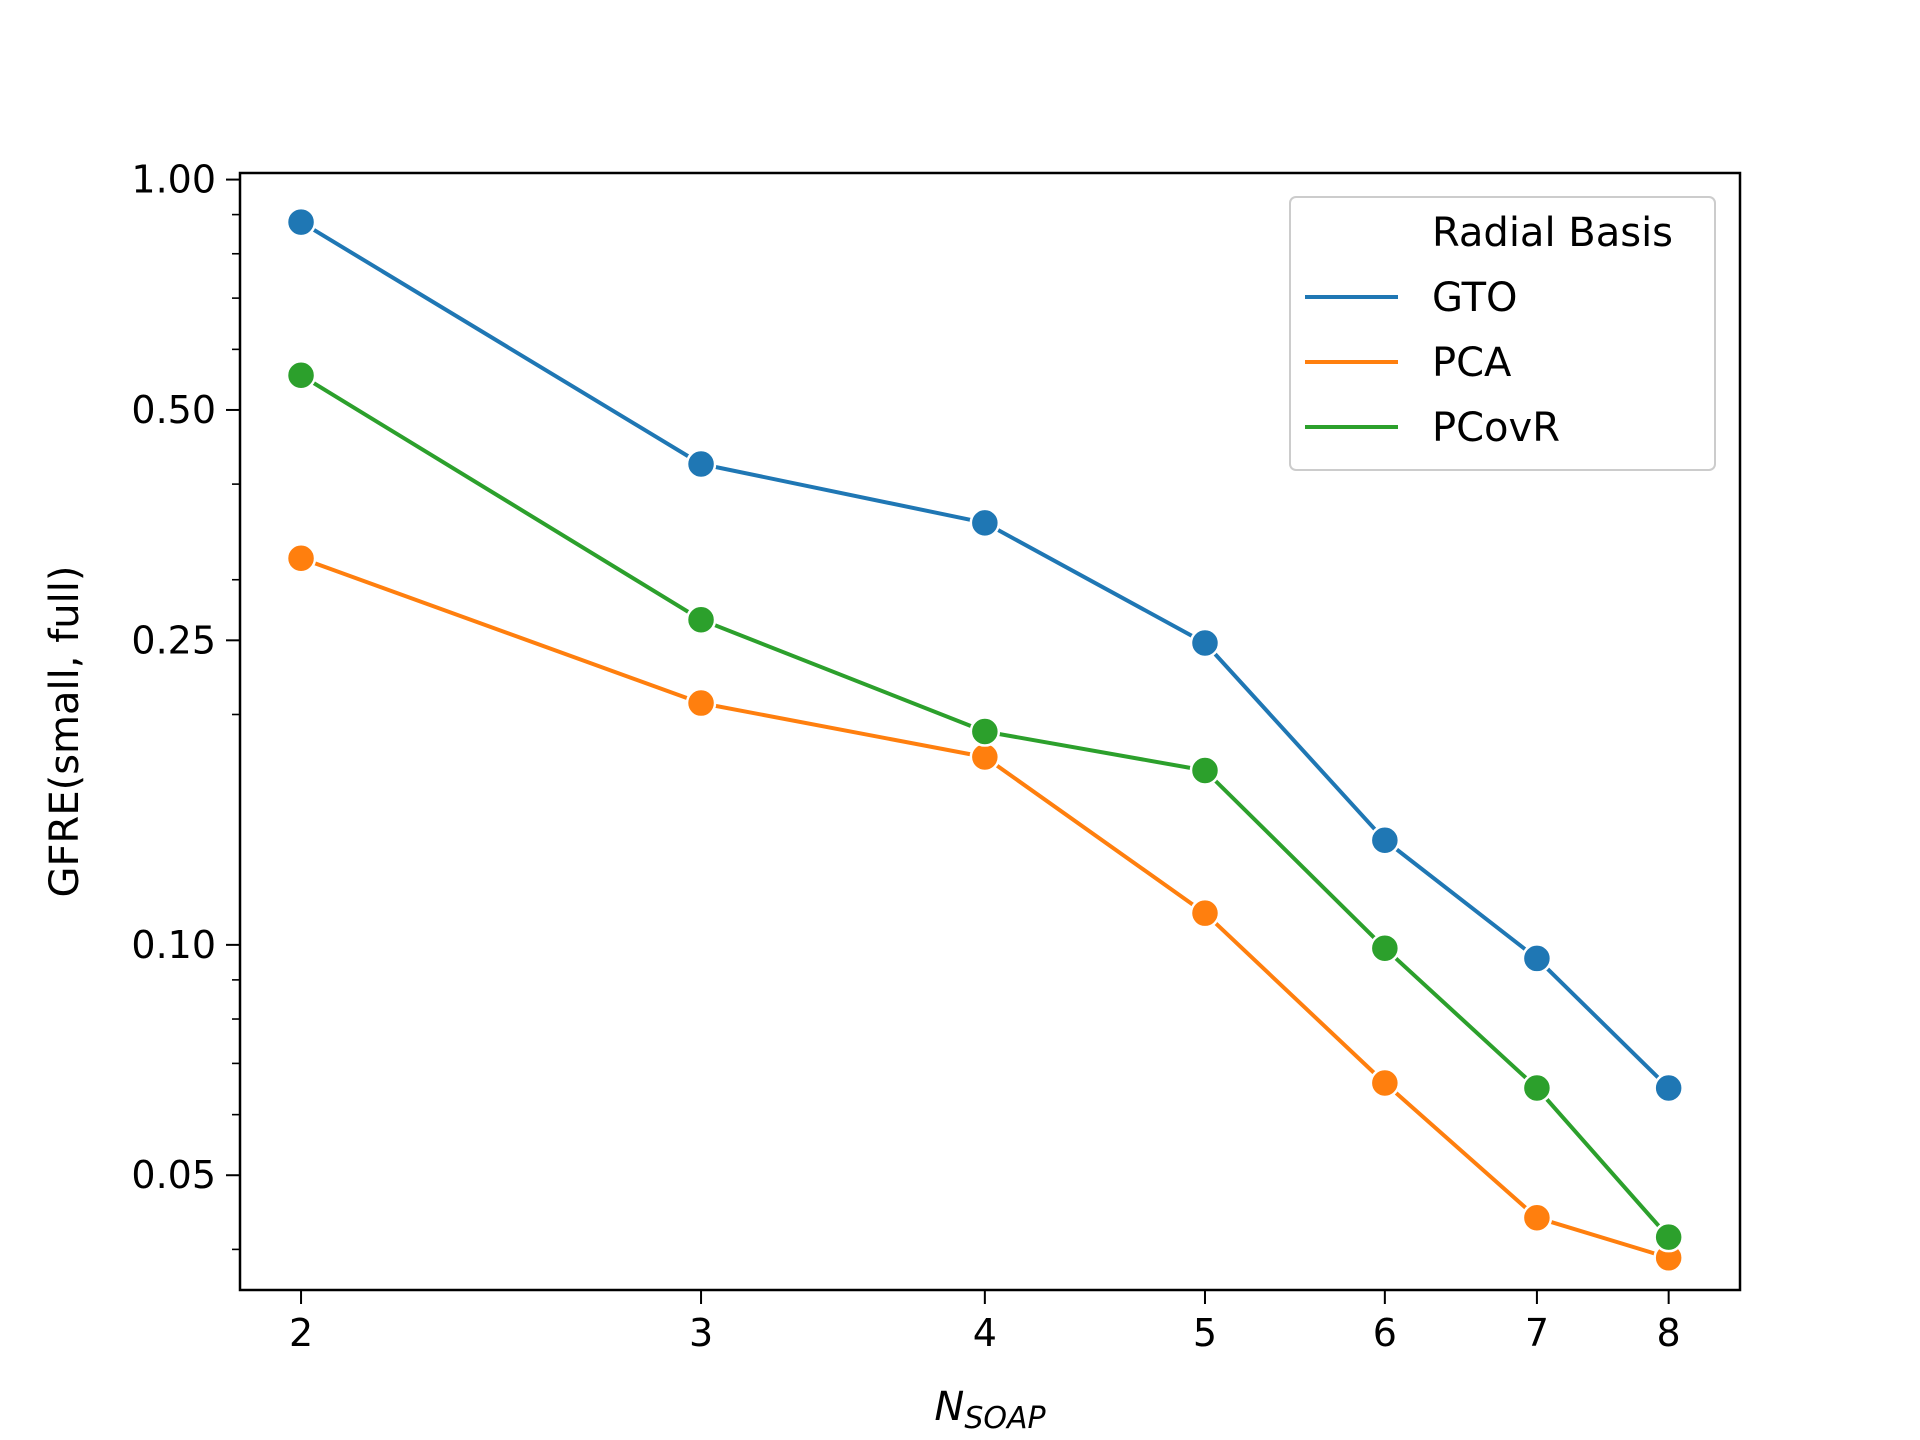 Image resolution: width=1920 pixels, height=1440 pixels. I want to click on legend-items: GTO PCA PCovR, so click(1432, 363).